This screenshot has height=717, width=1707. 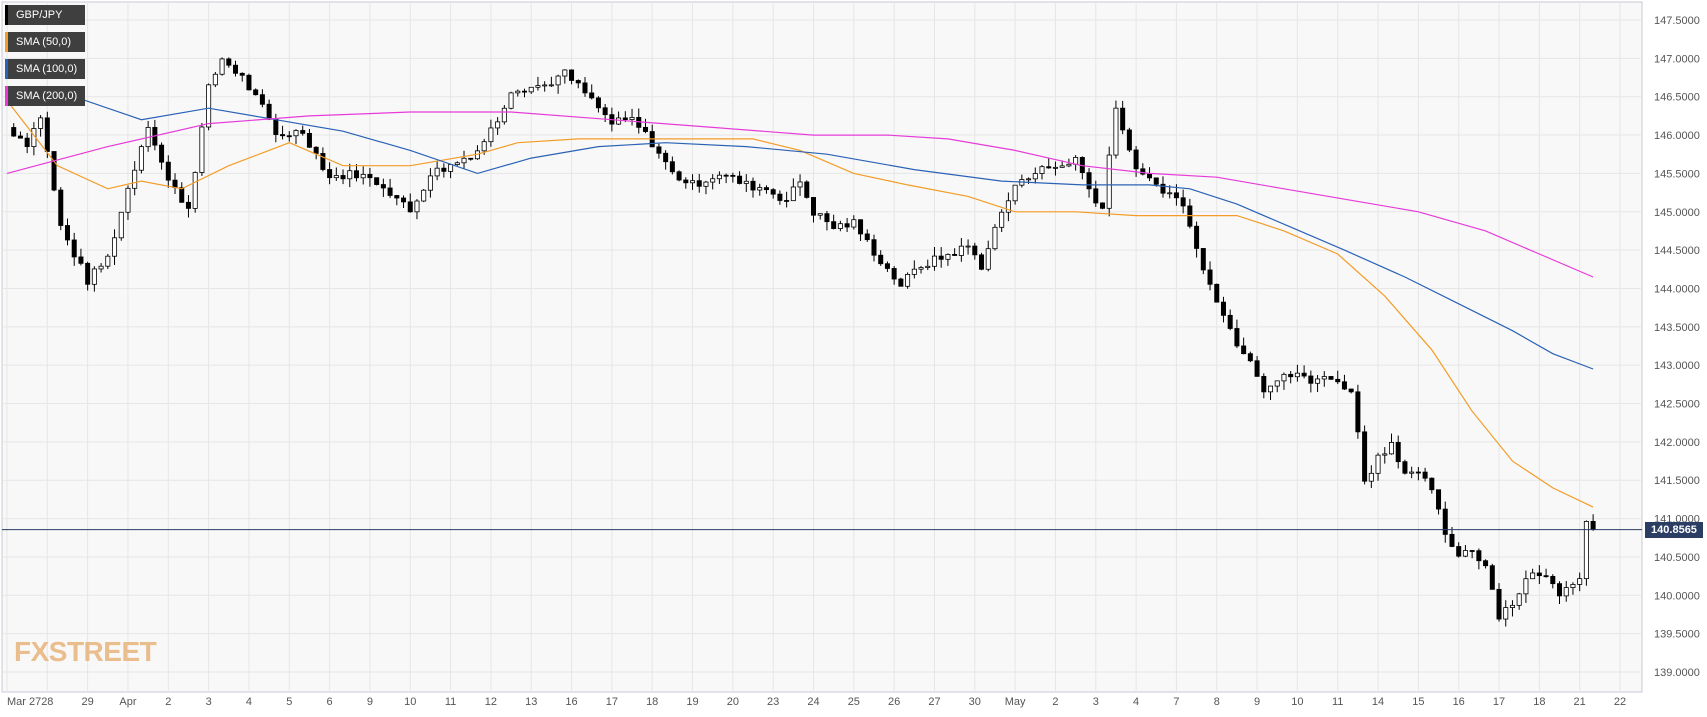 What do you see at coordinates (6, 69) in the screenshot?
I see `legend-swatch-sma100` at bounding box center [6, 69].